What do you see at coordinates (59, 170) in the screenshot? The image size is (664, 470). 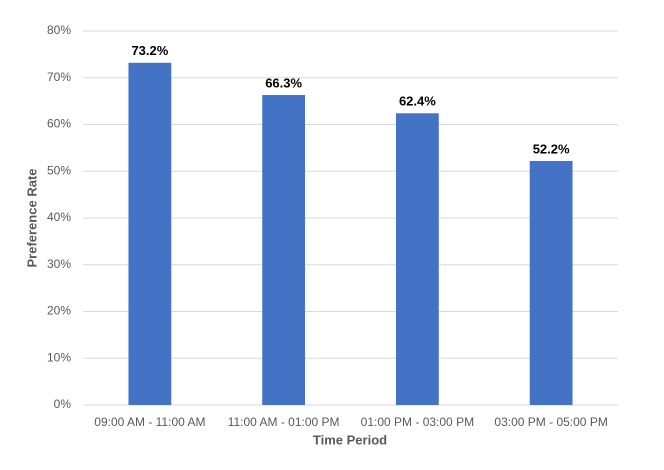 I see `y-tick-label: 50%` at bounding box center [59, 170].